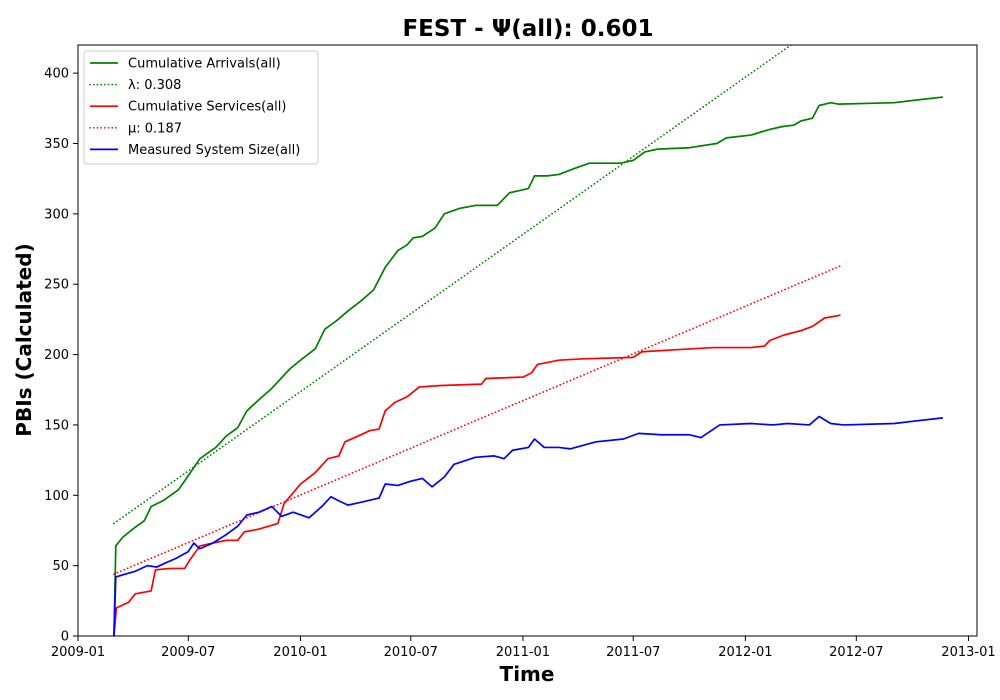 Image resolution: width=1000 pixels, height=700 pixels. Describe the element at coordinates (856, 652) in the screenshot. I see `x-tick-label-7: 2012-07` at that location.